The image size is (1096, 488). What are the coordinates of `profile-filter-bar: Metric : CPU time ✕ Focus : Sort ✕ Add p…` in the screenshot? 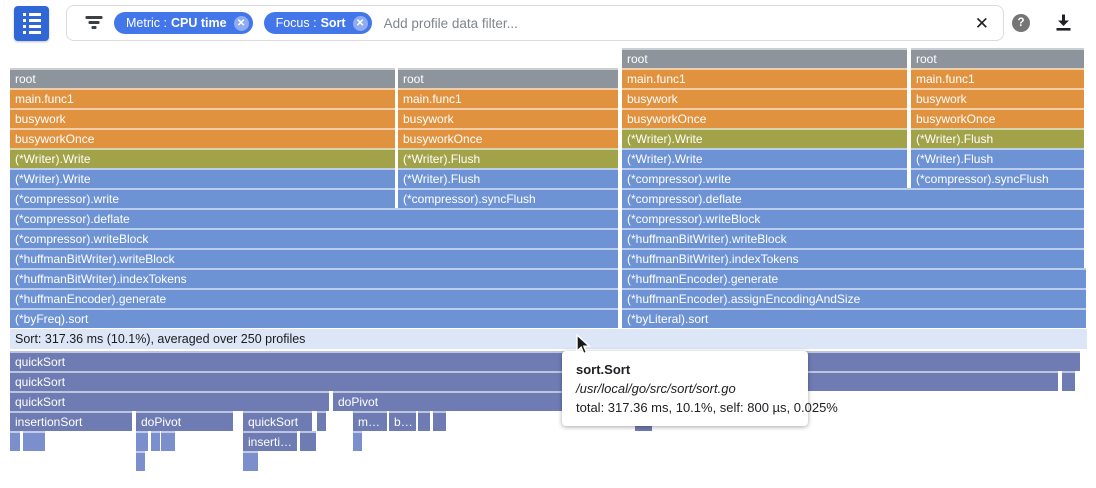 It's located at (535, 23).